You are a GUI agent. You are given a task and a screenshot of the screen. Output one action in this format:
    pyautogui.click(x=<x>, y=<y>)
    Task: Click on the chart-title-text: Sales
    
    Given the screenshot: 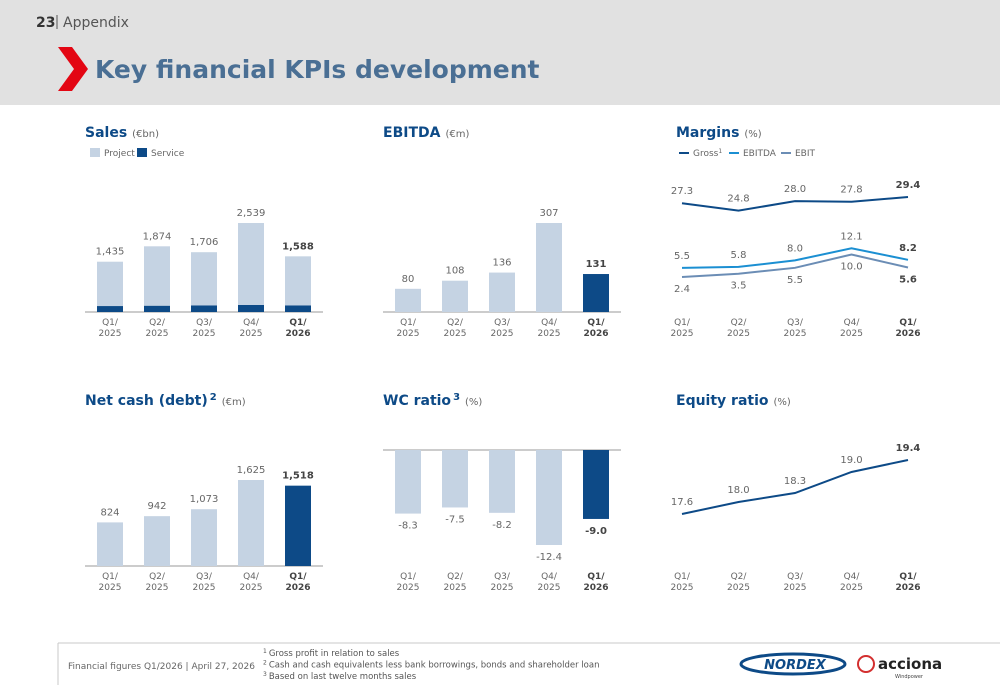 What is the action you would take?
    pyautogui.click(x=106, y=133)
    